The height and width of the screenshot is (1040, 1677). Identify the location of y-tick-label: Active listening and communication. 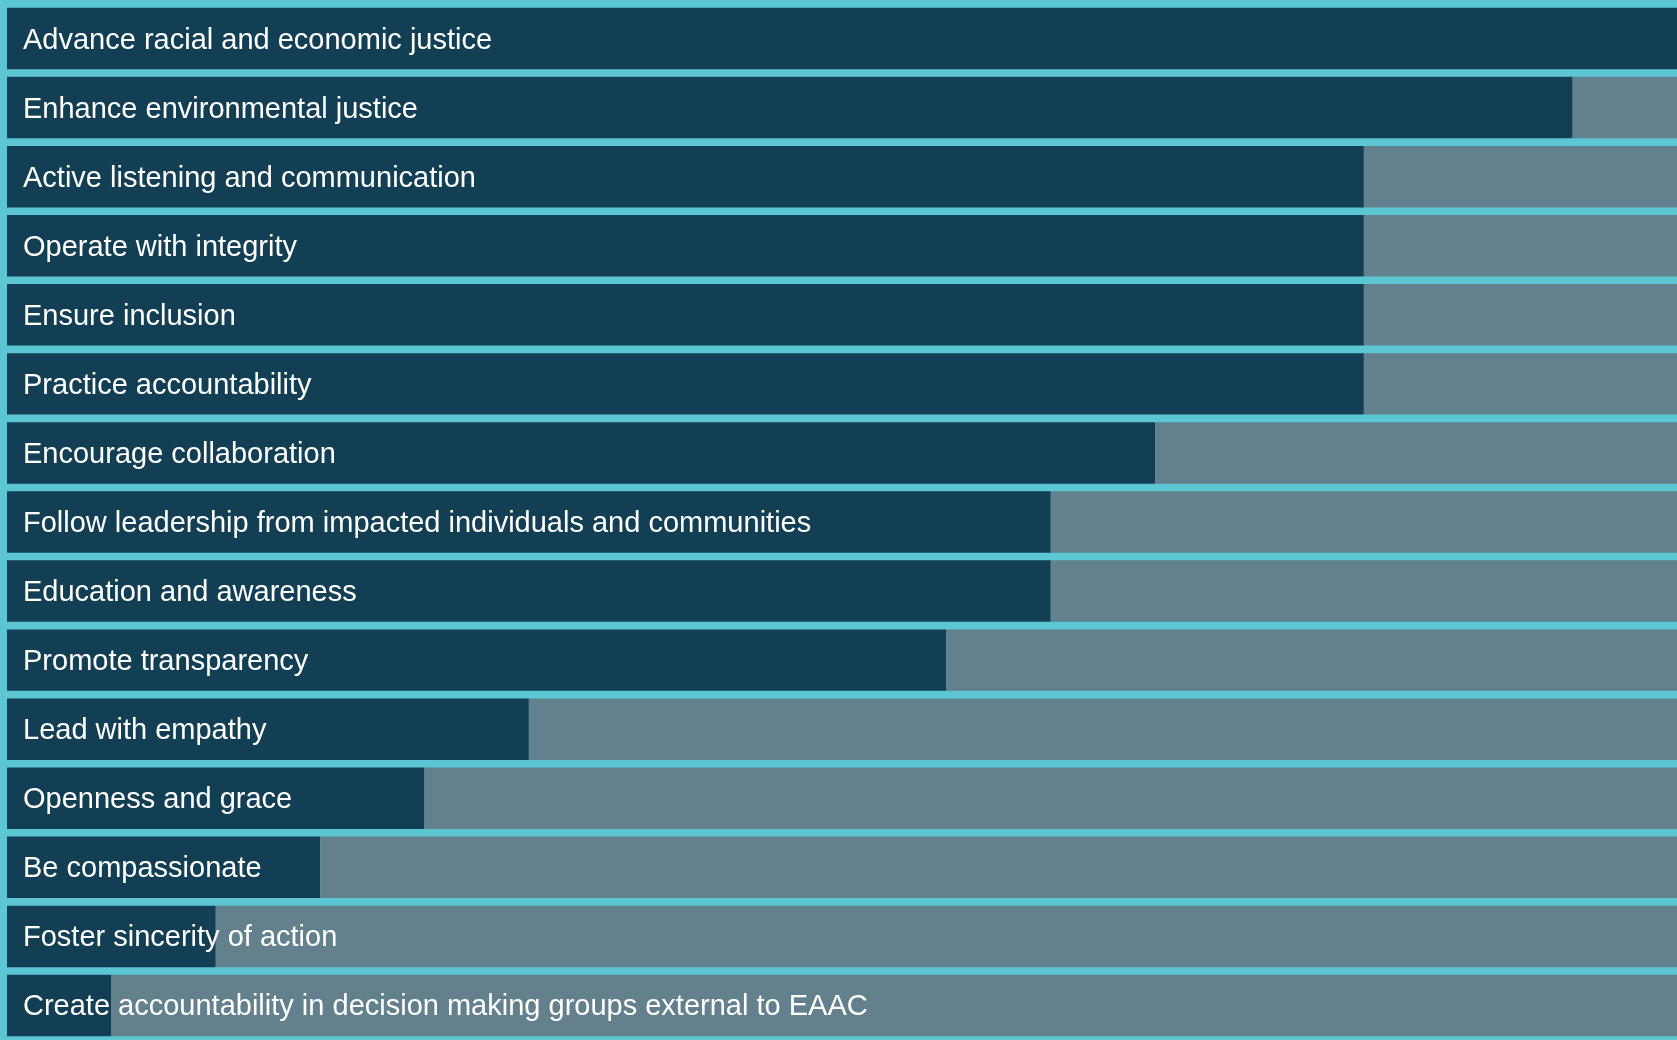
(249, 176).